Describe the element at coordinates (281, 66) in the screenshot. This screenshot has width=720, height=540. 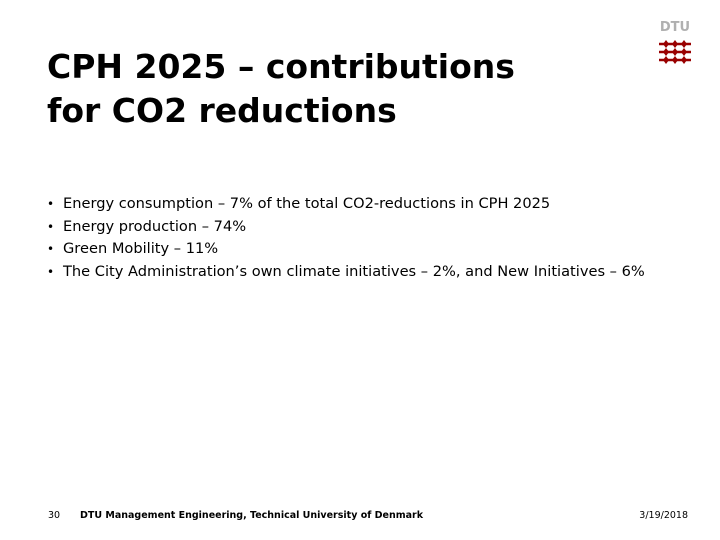
I see `slide-title-line-1: CPH 2025 – contributions` at that location.